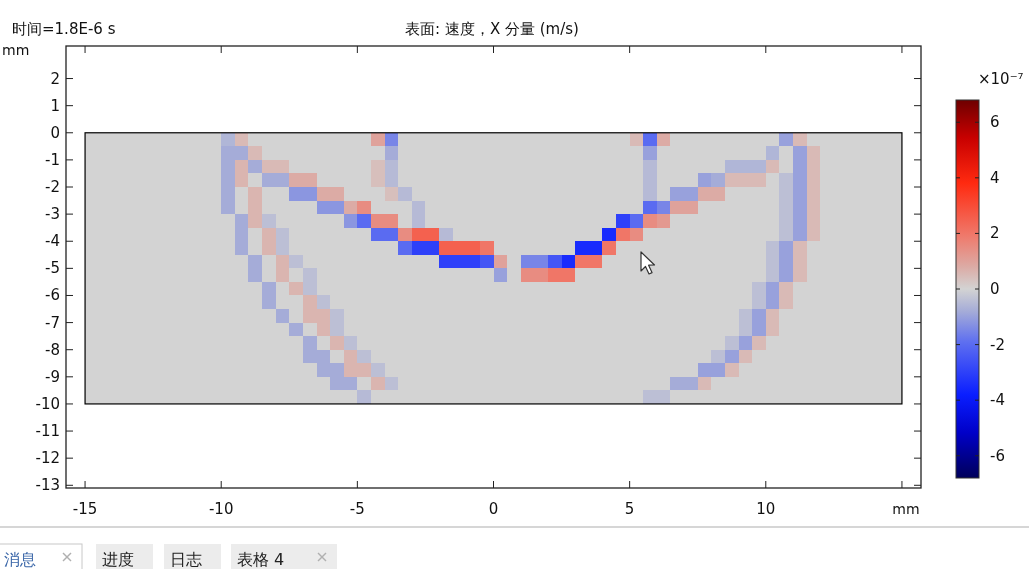 The image size is (1029, 569). What do you see at coordinates (492, 29) in the screenshot?
I see `chart-title: 表面: 速度，X 分量 (m/s)` at bounding box center [492, 29].